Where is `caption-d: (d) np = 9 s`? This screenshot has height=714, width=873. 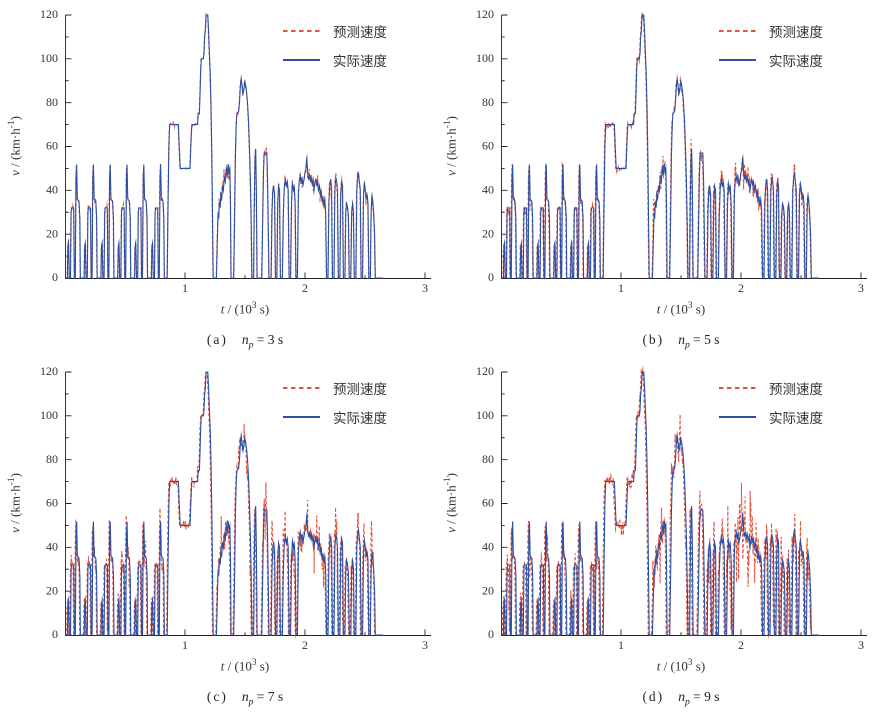
caption-d: (d) np = 9 s is located at coordinates (681, 698).